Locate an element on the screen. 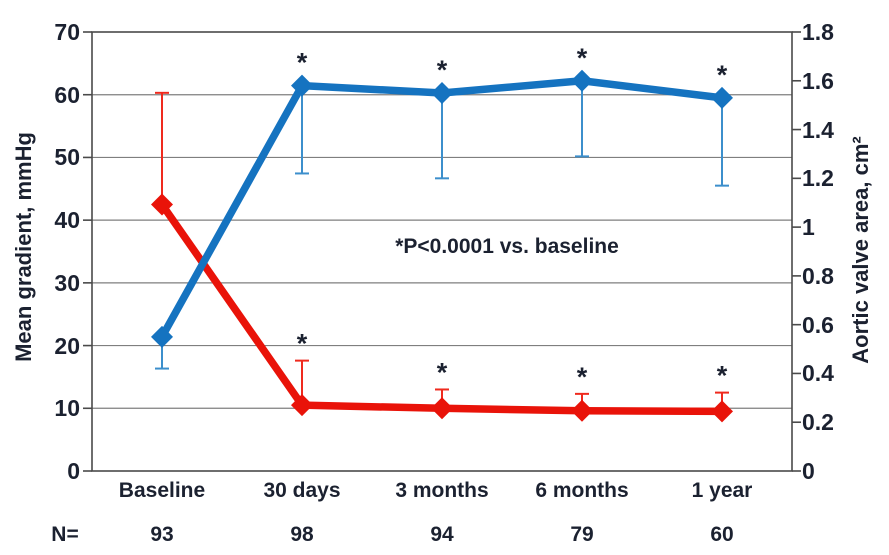 Image resolution: width=889 pixels, height=555 pixels. right-axis-tick-label: 0 is located at coordinates (808, 471).